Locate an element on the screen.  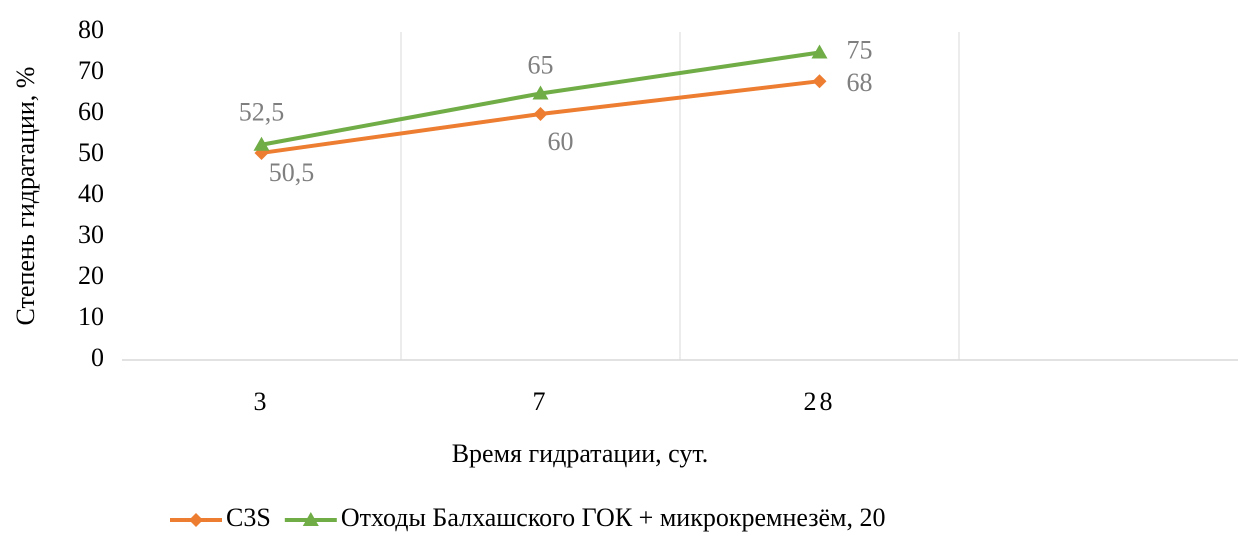
x-tick-label: 7 is located at coordinates (541, 401).